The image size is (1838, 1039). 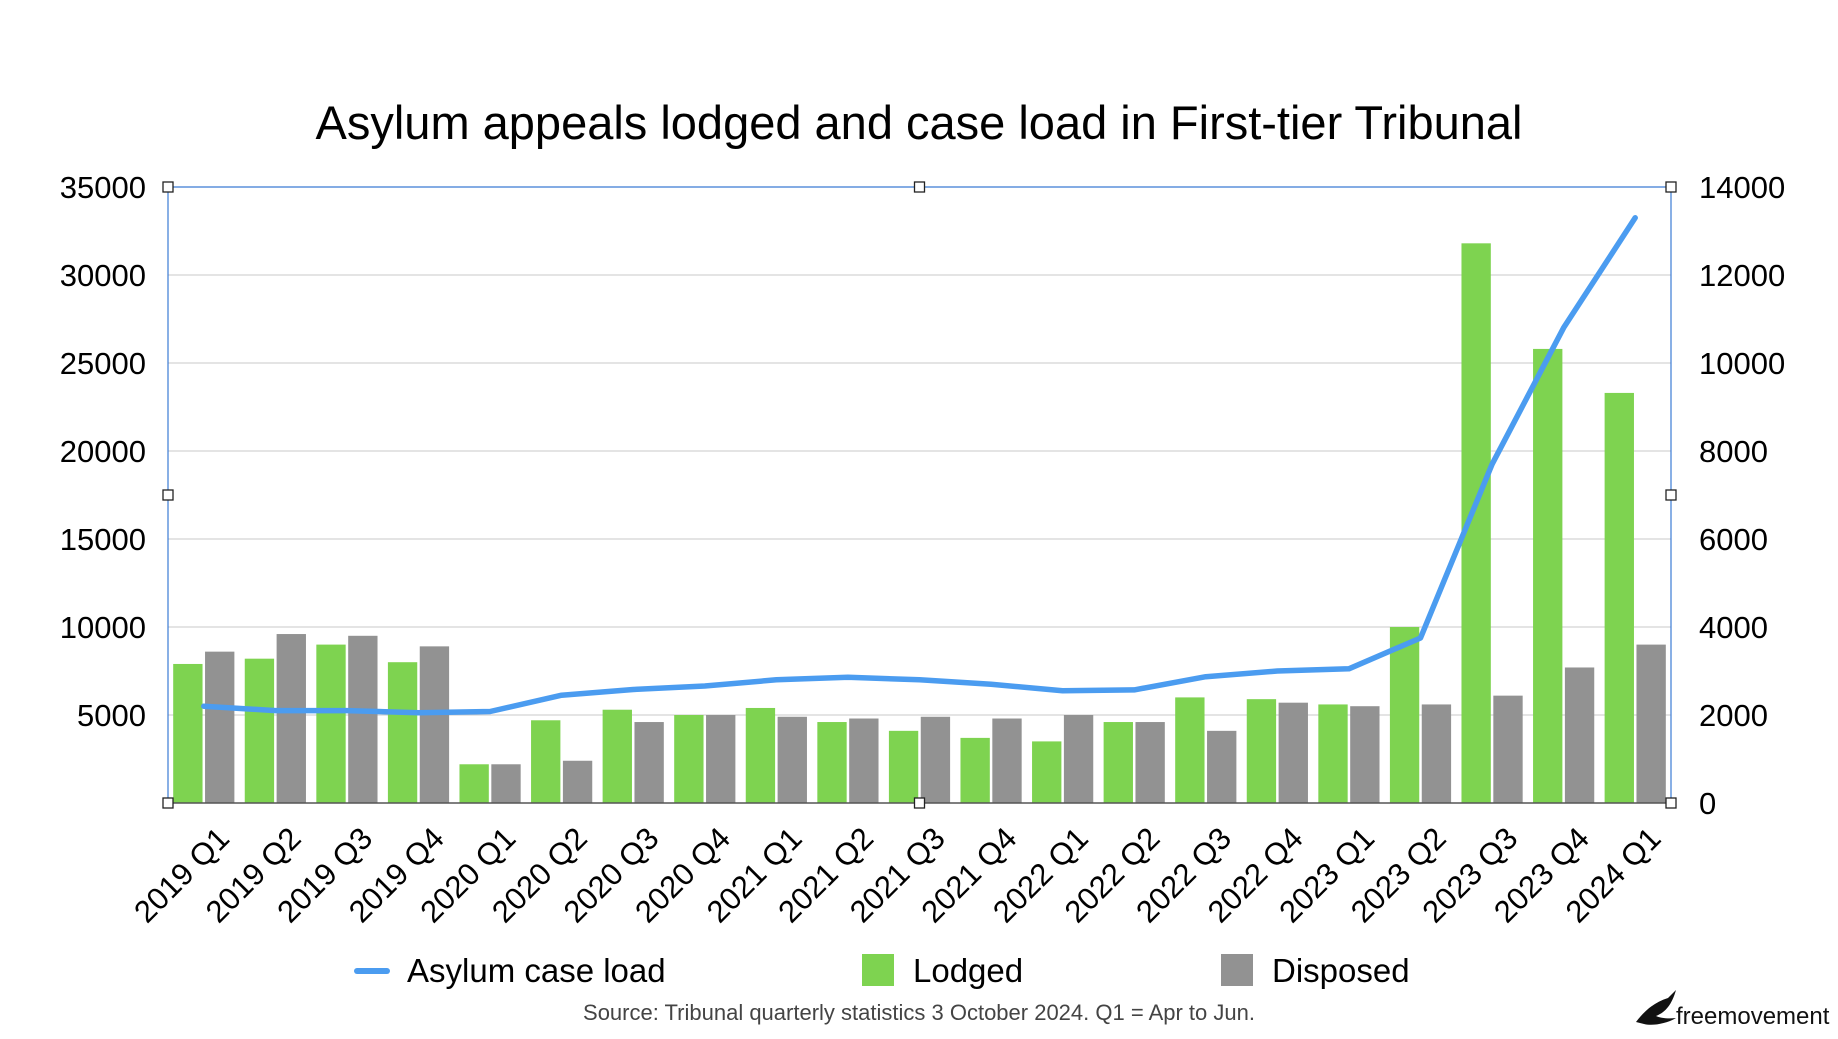 What do you see at coordinates (1733, 539) in the screenshot?
I see `right-tick-label: 6000` at bounding box center [1733, 539].